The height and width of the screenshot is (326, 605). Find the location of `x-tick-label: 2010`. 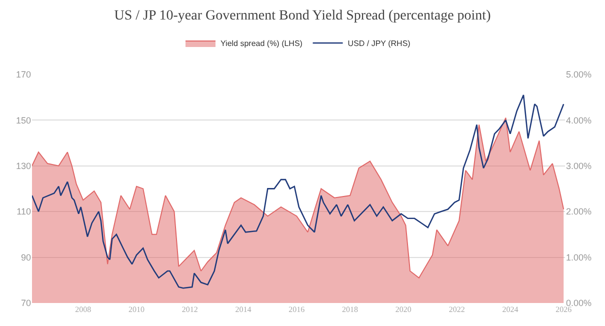

x-tick-label: 2010 is located at coordinates (136, 309).